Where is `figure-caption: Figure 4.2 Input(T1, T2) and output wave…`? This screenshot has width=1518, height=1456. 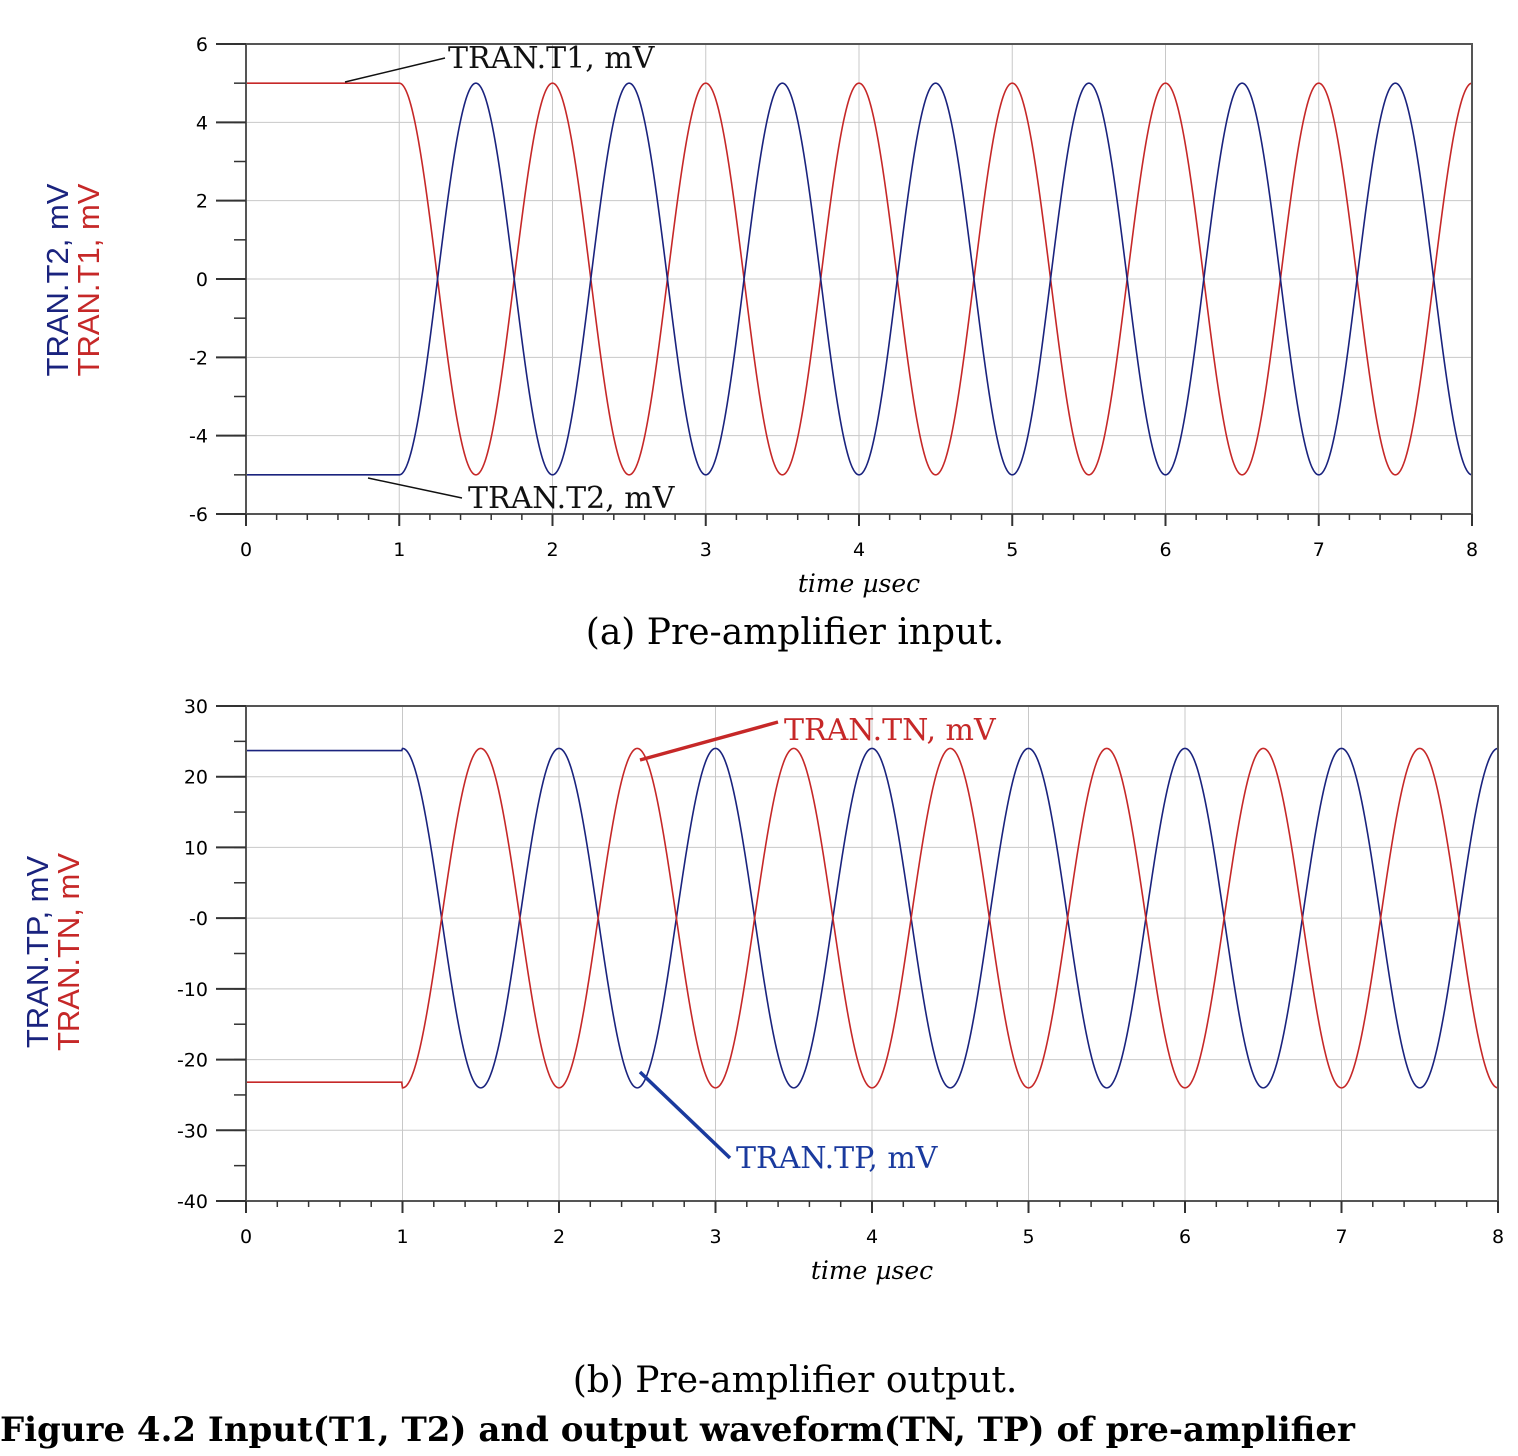
figure-caption: Figure 4.2 Input(T1, T2) and output wave… is located at coordinates (677, 1430).